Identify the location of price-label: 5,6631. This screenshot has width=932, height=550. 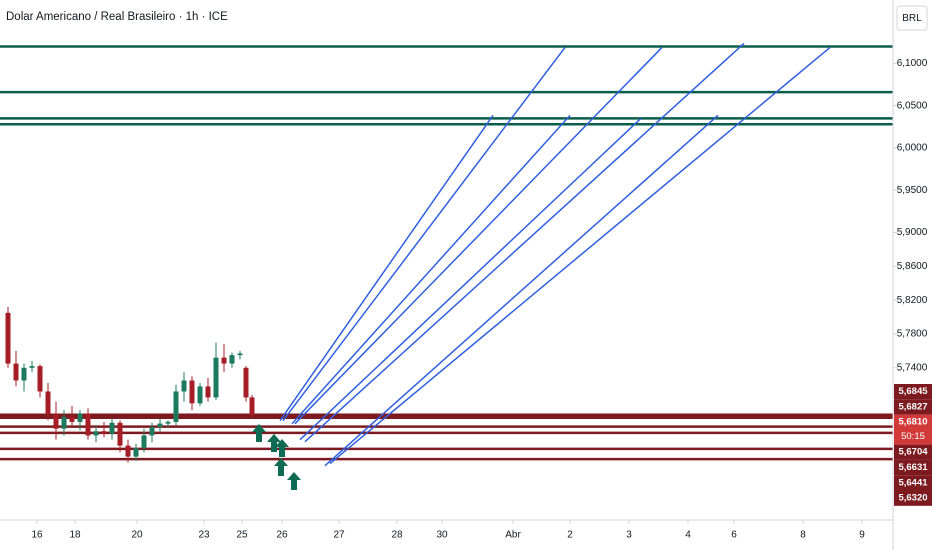
(913, 467).